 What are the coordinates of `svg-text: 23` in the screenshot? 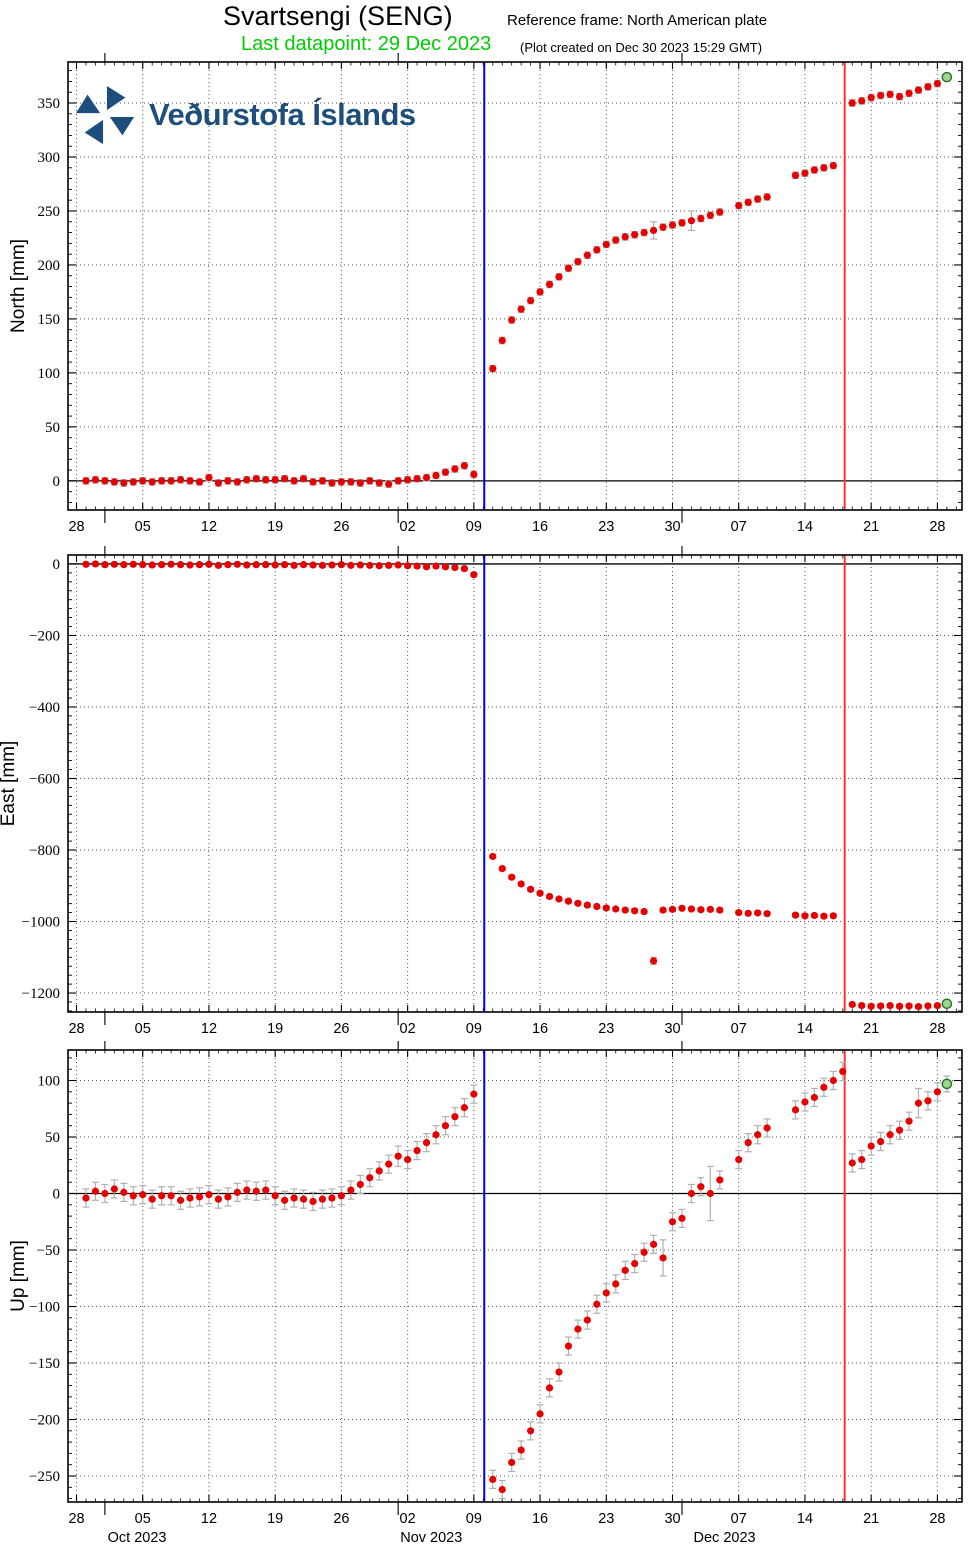 It's located at (606, 527).